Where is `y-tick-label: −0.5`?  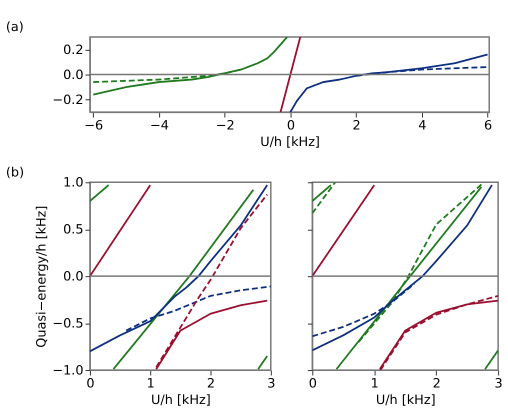
y-tick-label: −0.5 is located at coordinates (68, 324).